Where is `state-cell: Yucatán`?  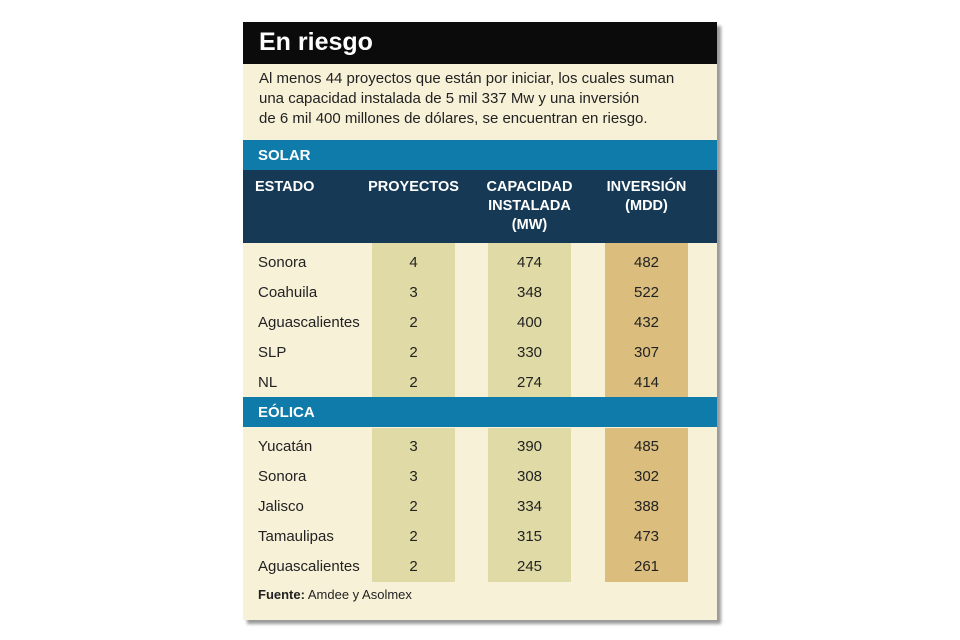
state-cell: Yucatán is located at coordinates (285, 446).